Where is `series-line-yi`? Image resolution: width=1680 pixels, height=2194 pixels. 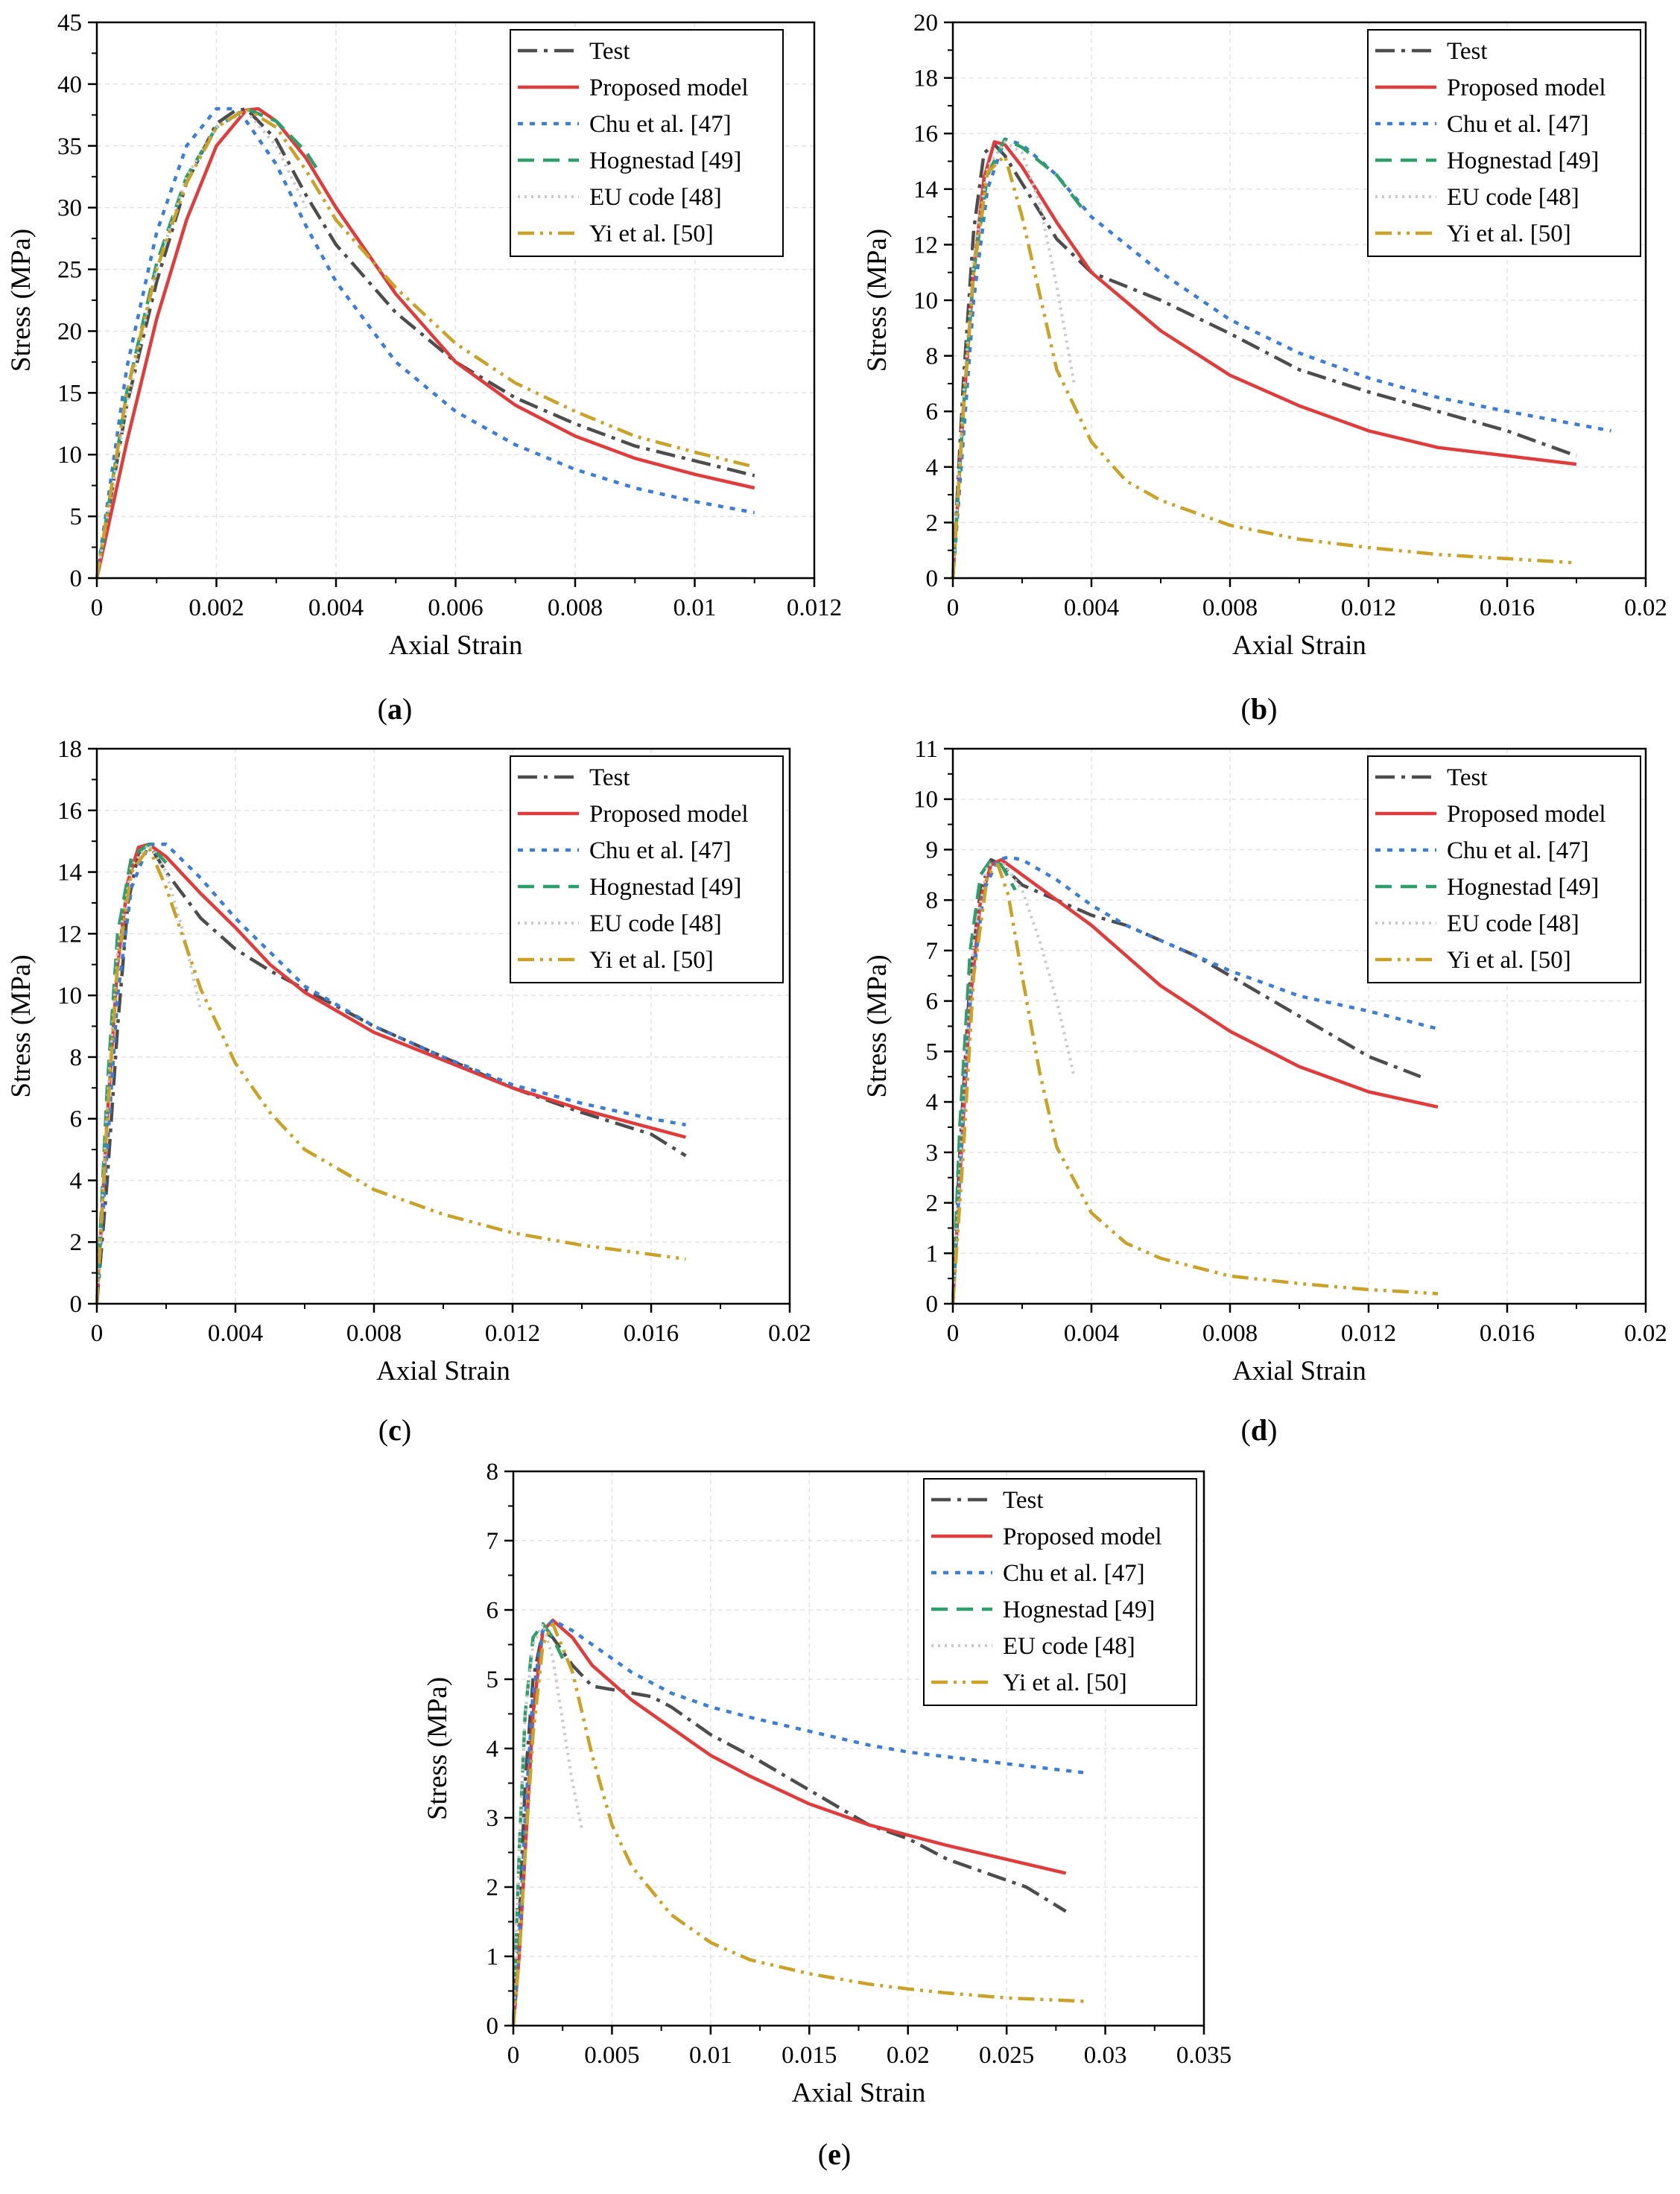 series-line-yi is located at coordinates (798, 1824).